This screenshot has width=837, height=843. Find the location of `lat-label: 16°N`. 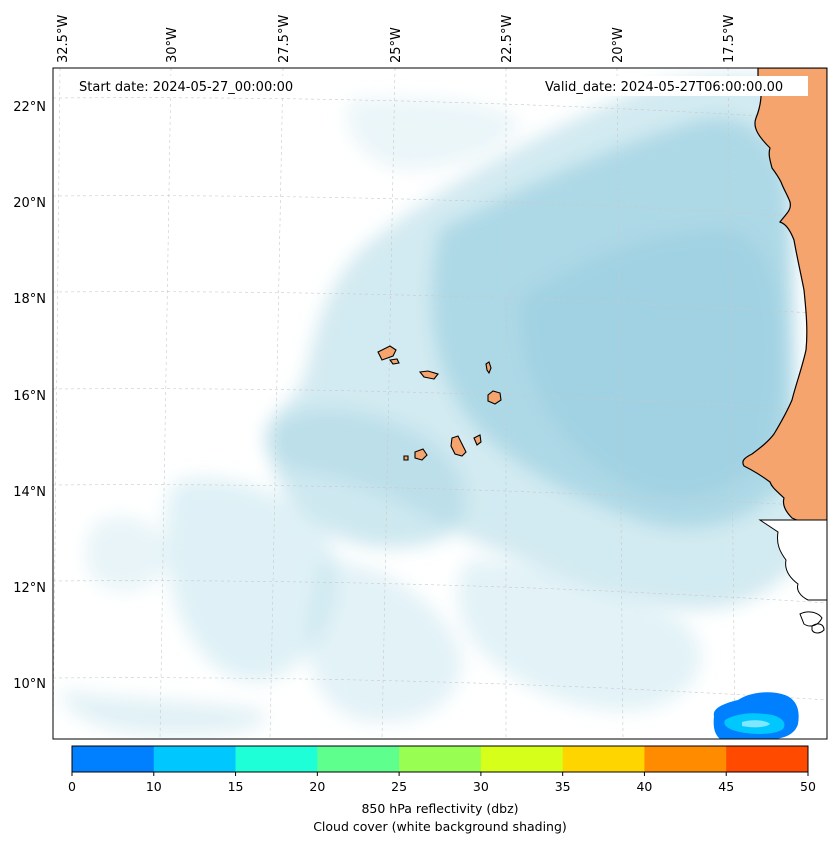

lat-label: 16°N is located at coordinates (29, 396).